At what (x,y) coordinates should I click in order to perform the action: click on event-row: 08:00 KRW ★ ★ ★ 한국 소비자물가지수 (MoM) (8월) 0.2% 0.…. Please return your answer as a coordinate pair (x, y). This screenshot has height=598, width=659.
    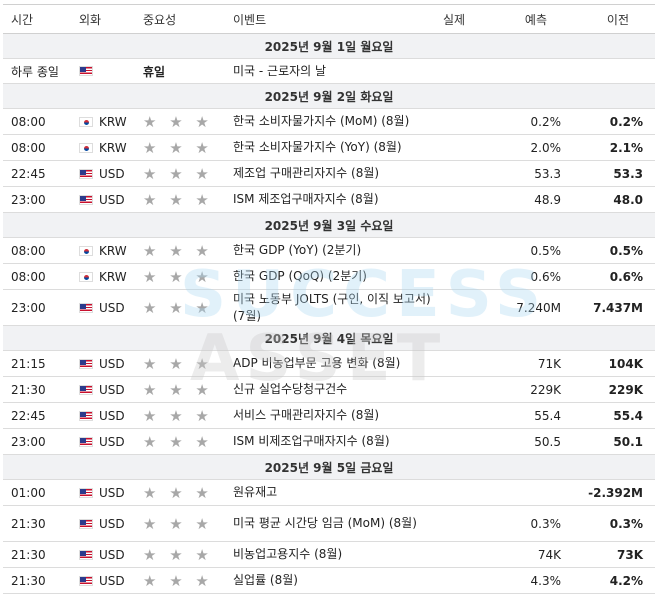
    Looking at the image, I should click on (329, 121).